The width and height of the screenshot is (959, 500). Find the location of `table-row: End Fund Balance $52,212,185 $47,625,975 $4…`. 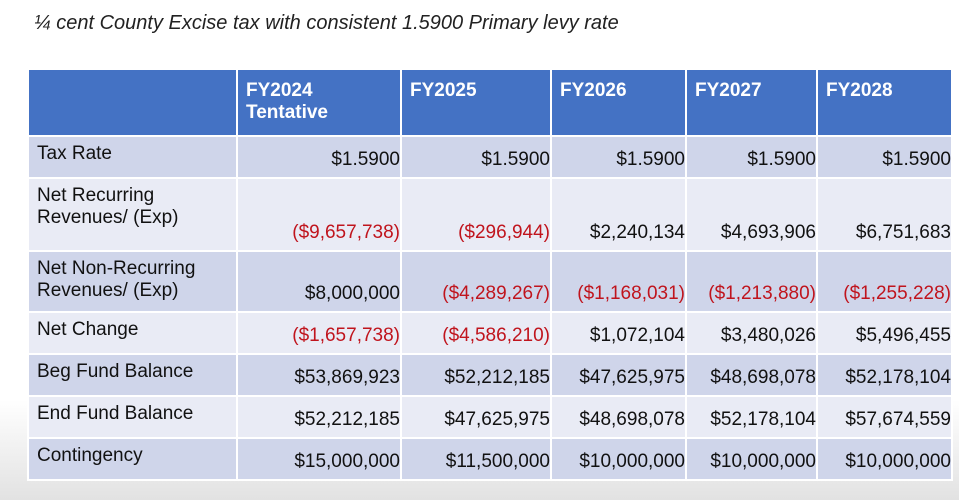

table-row: End Fund Balance $52,212,185 $47,625,975 $4… is located at coordinates (490, 417).